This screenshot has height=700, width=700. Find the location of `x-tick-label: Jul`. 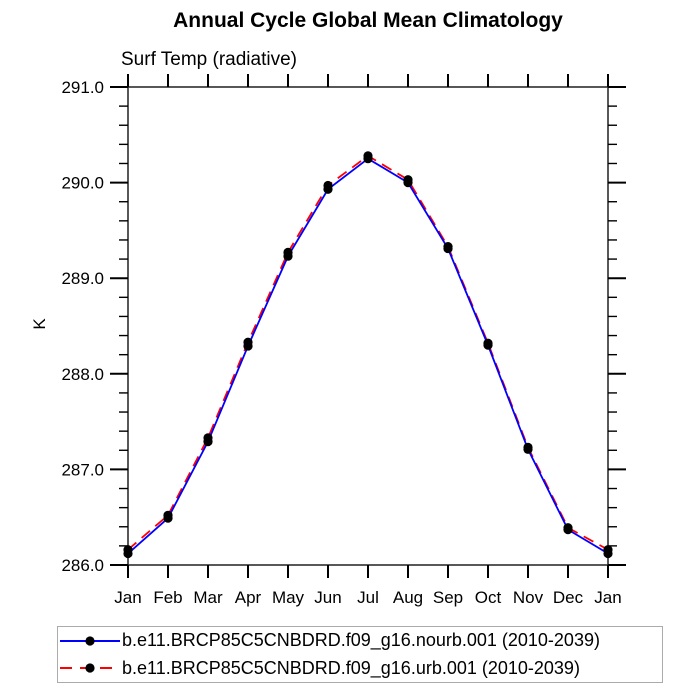

x-tick-label: Jul is located at coordinates (368, 597).